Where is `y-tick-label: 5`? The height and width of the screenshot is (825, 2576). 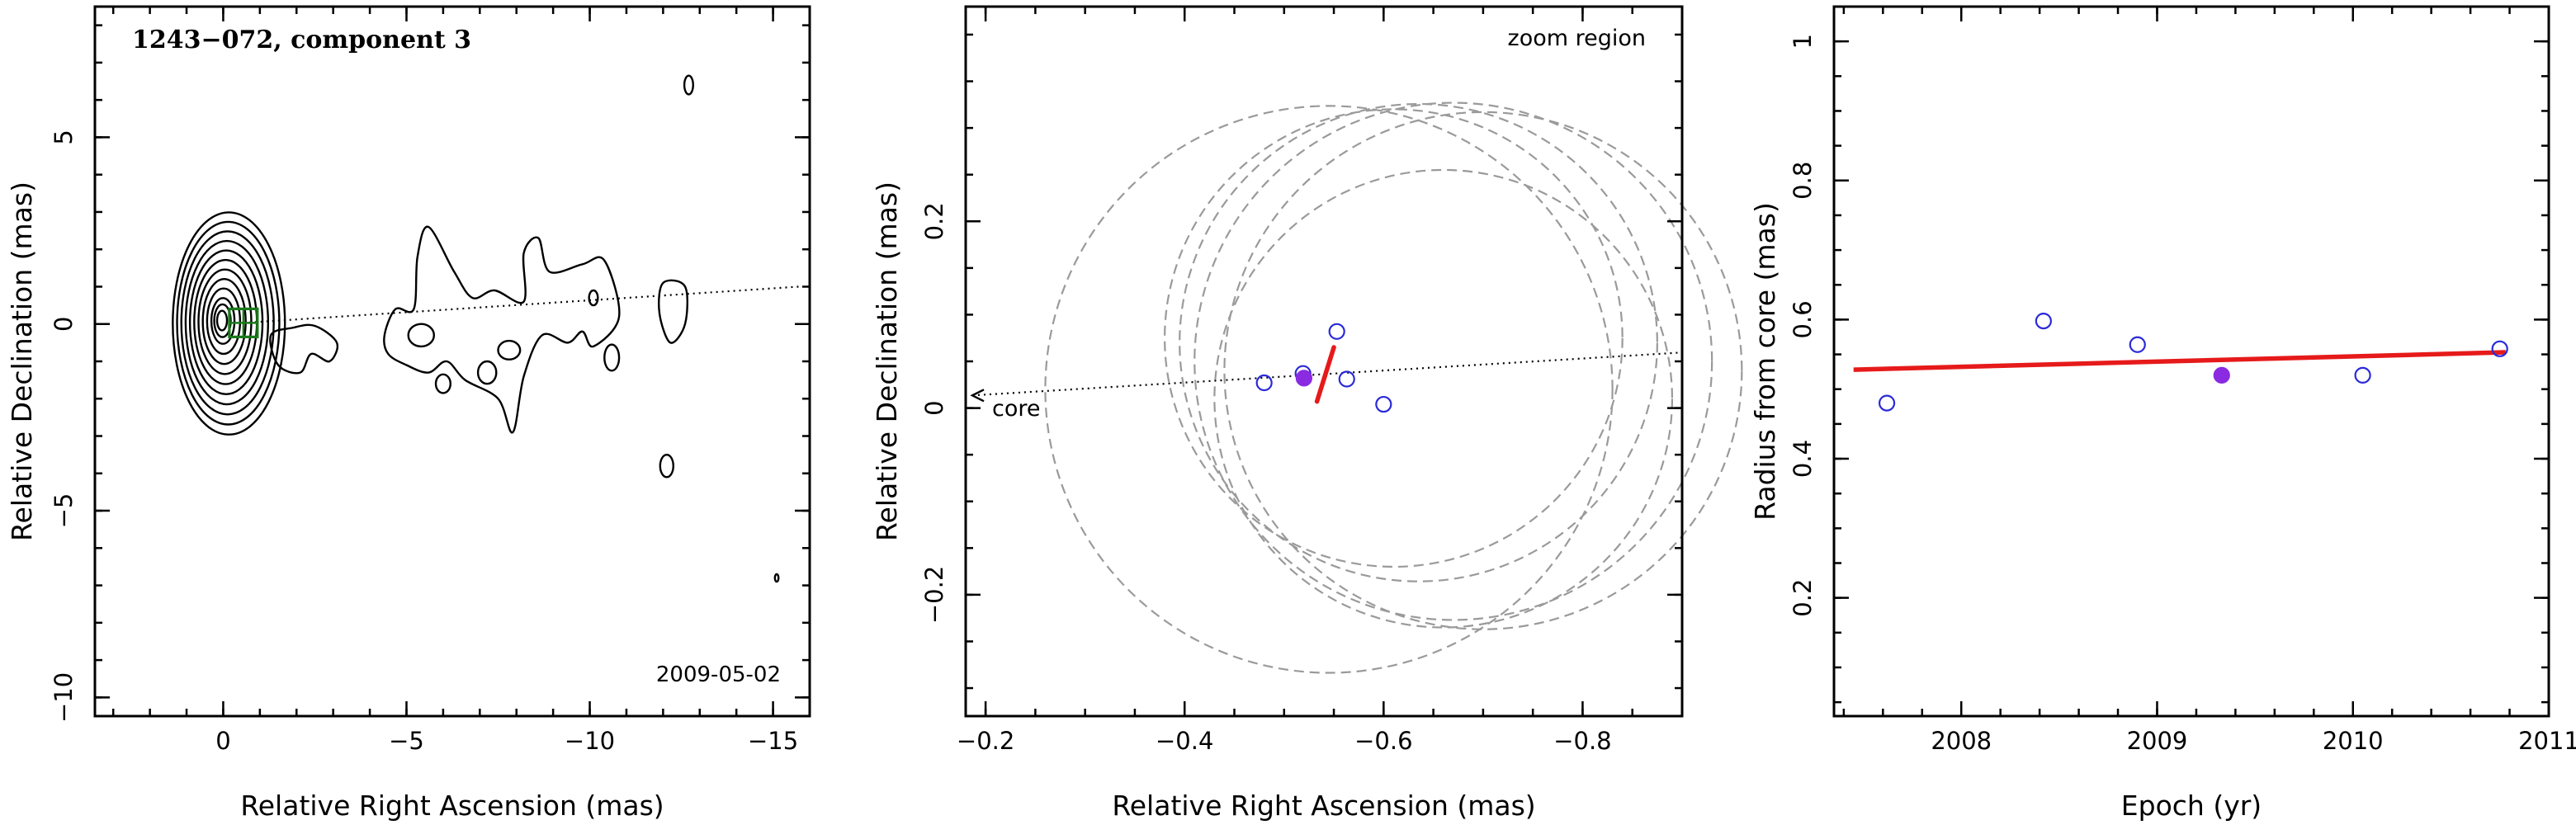 y-tick-label: 5 is located at coordinates (64, 137).